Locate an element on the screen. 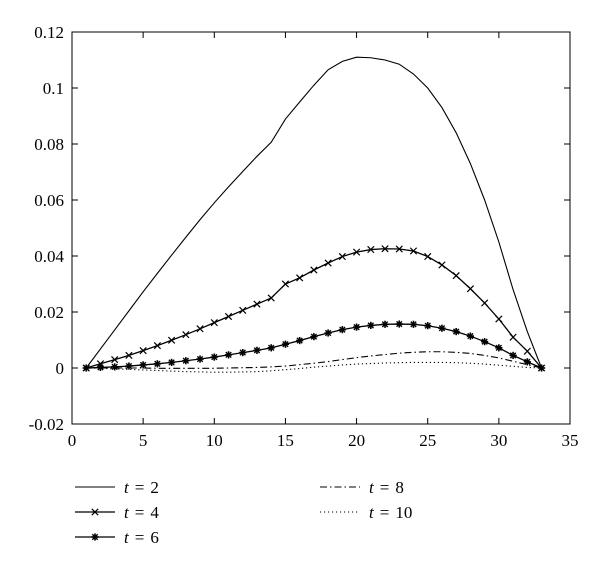  legend-item-t-8: t = 8 is located at coordinates (362, 487).